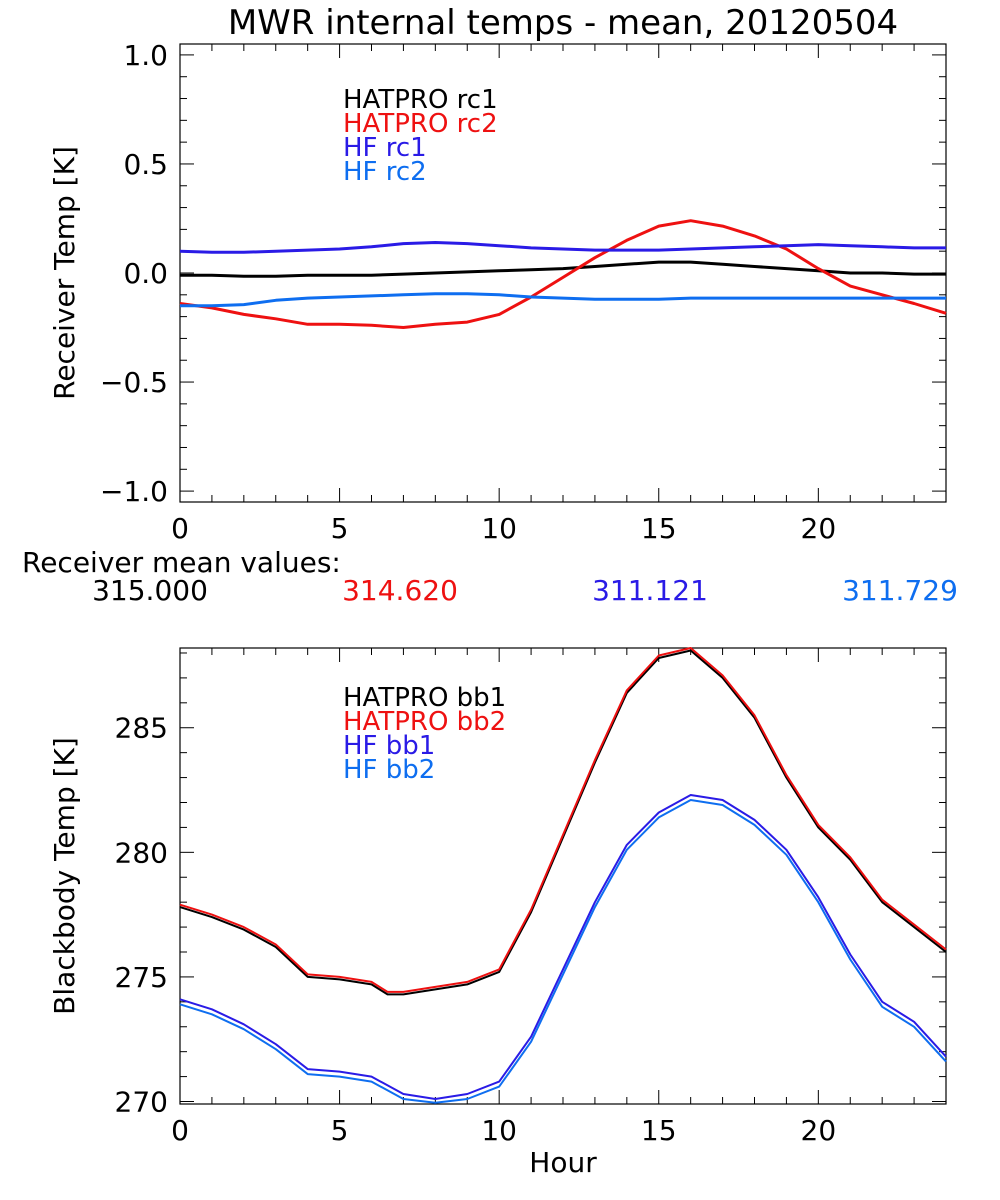 Image resolution: width=1000 pixels, height=1200 pixels. I want to click on legend-entry-hatpro-bb2: HATPRO bb2, so click(424, 722).